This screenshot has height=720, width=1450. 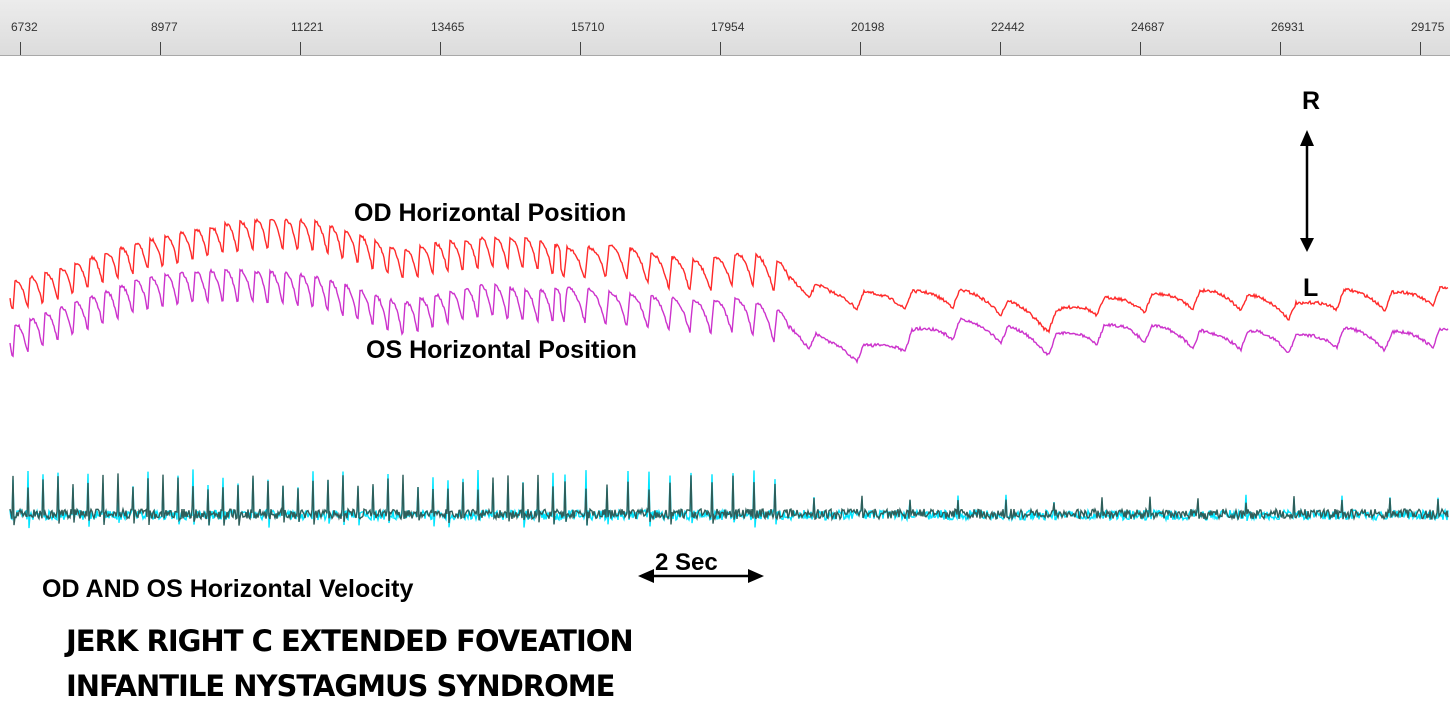 What do you see at coordinates (501, 350) in the screenshot?
I see `os-position-label: OS Horizontal Position` at bounding box center [501, 350].